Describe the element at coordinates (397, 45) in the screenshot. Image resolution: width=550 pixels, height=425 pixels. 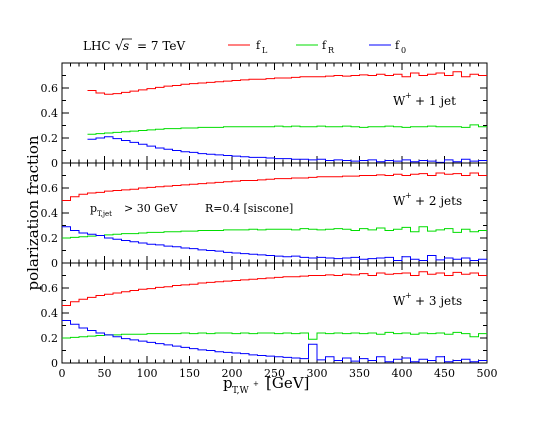
I see `legend-label-f0: f` at that location.